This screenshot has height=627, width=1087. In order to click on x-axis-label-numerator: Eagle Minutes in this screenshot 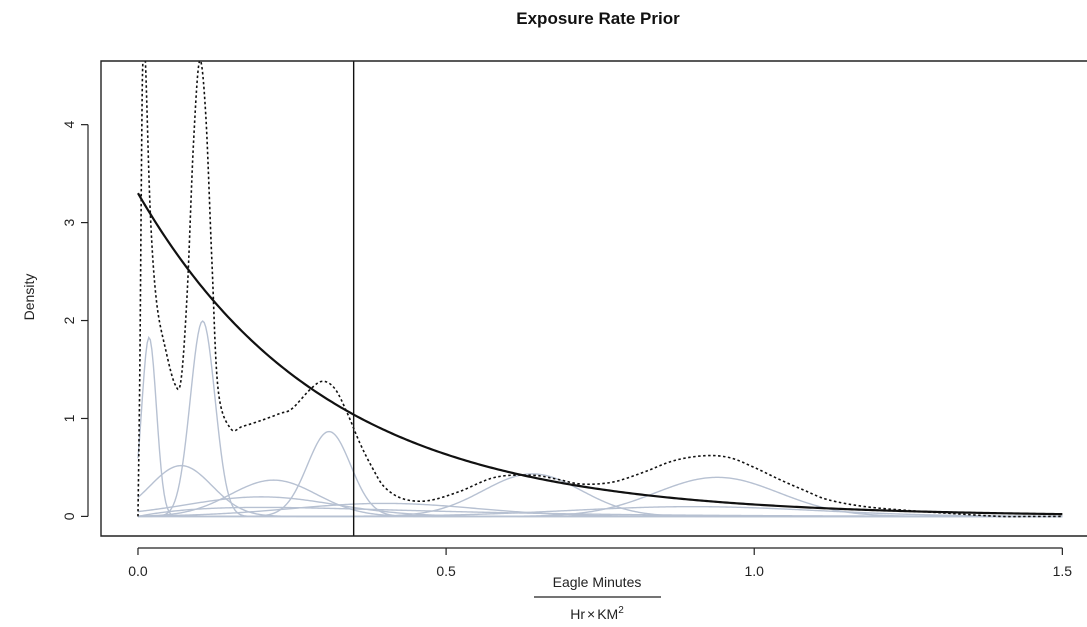, I will do `click(597, 582)`.